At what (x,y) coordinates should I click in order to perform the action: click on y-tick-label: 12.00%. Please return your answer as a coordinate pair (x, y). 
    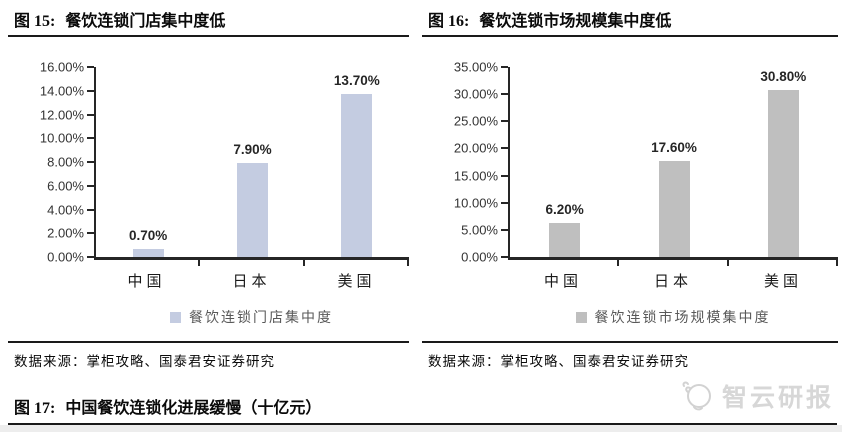
    Looking at the image, I should click on (61, 114).